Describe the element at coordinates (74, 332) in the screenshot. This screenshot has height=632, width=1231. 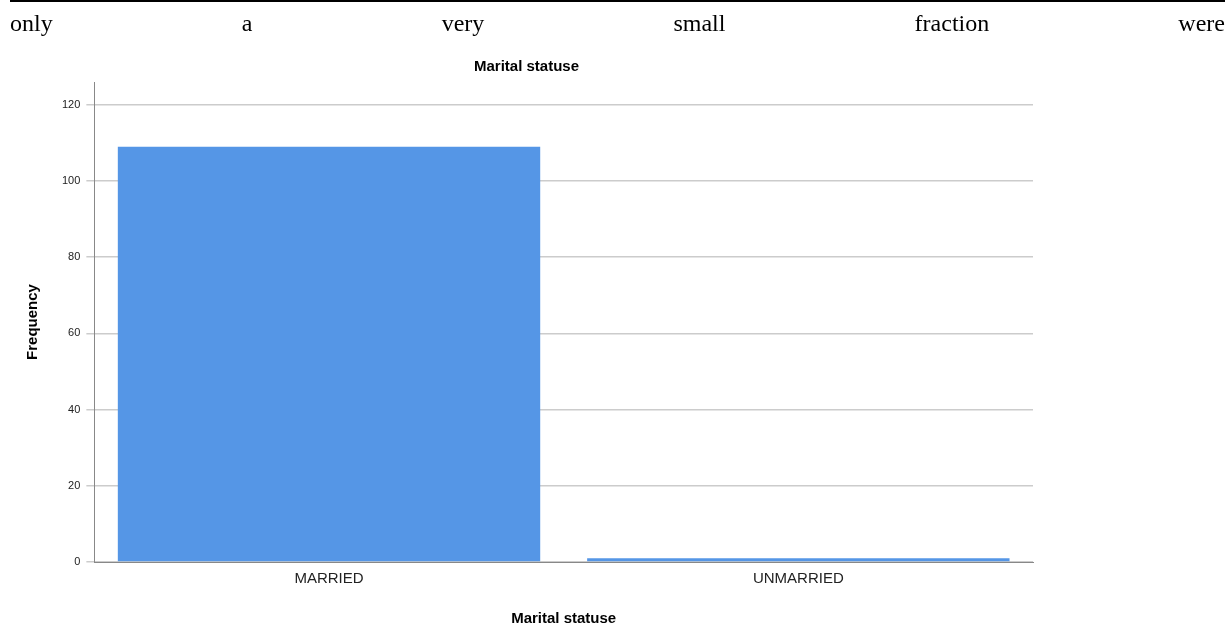
I see `y-tick-label: 60` at that location.